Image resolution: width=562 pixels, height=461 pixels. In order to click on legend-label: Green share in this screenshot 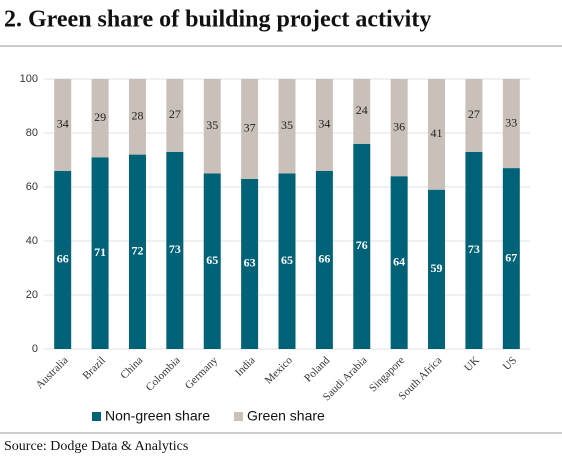, I will do `click(286, 416)`.